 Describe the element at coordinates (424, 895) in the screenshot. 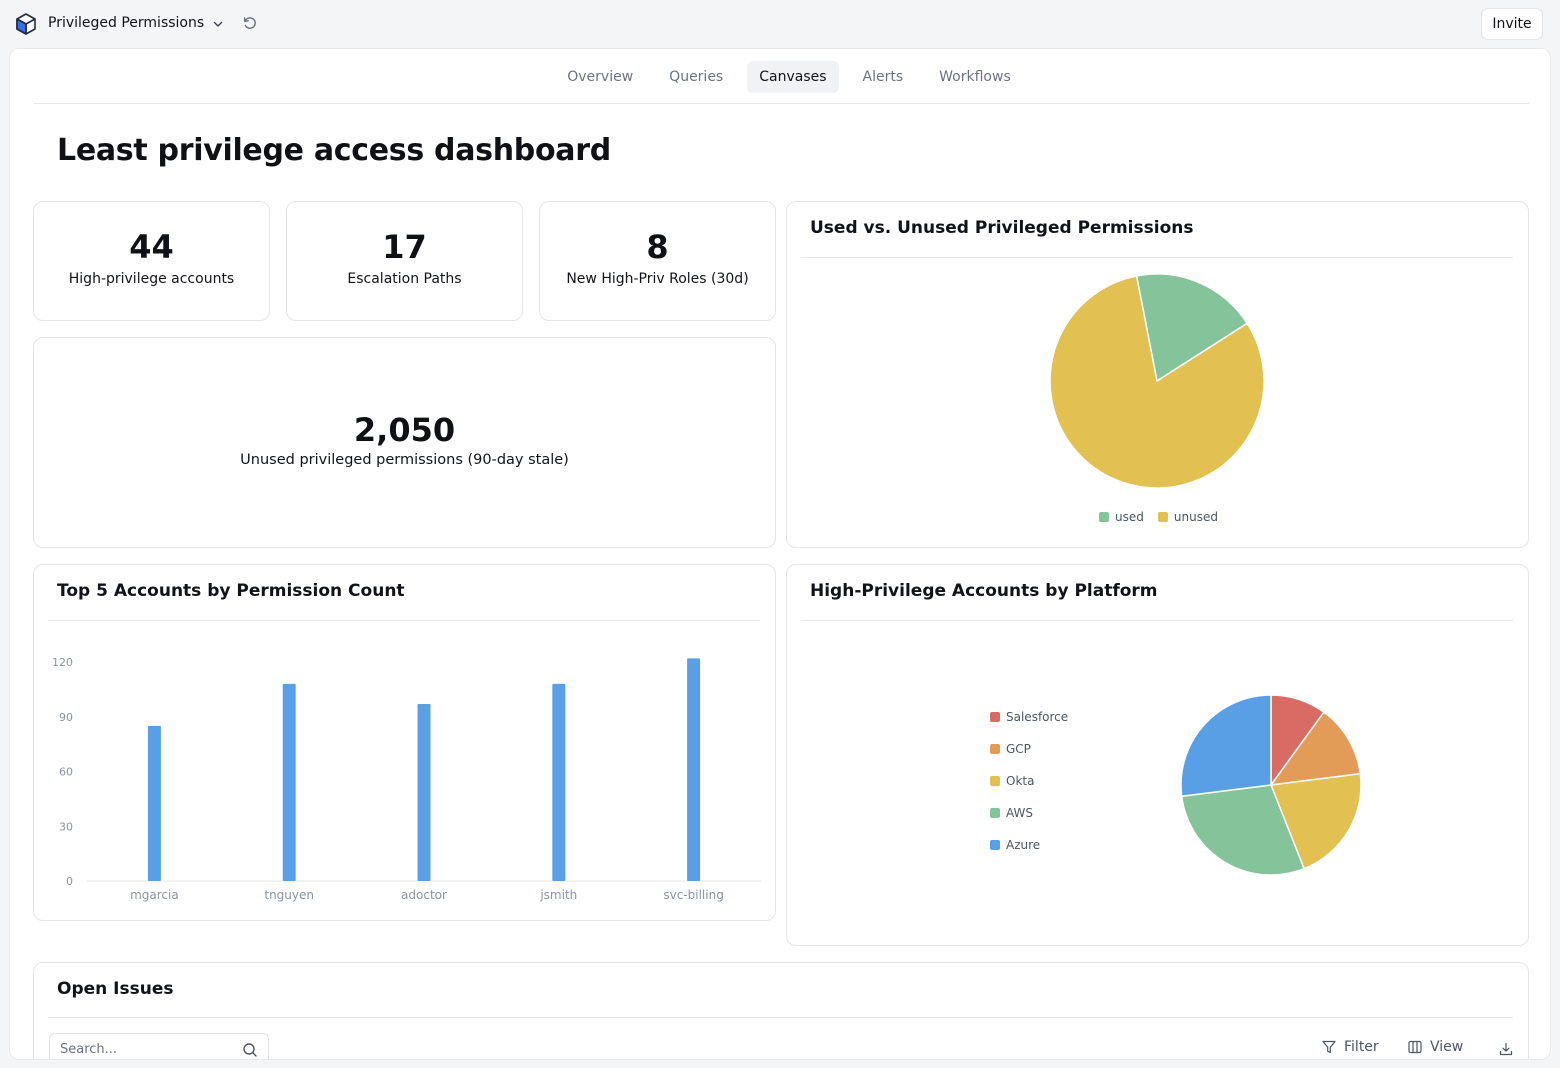

I see `x-tick-label: adoctor` at that location.